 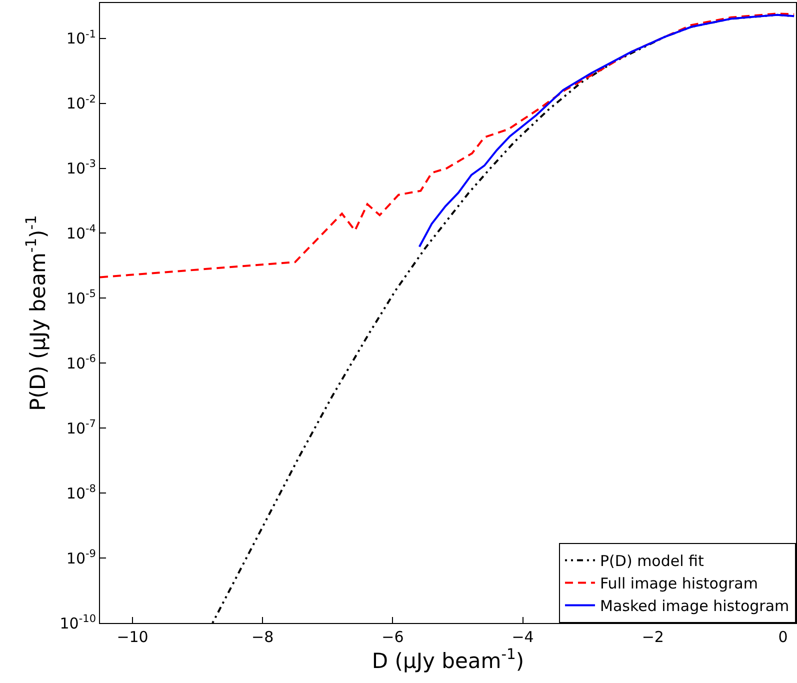 I want to click on legend-label: P(D) model fit, so click(x=652, y=561).